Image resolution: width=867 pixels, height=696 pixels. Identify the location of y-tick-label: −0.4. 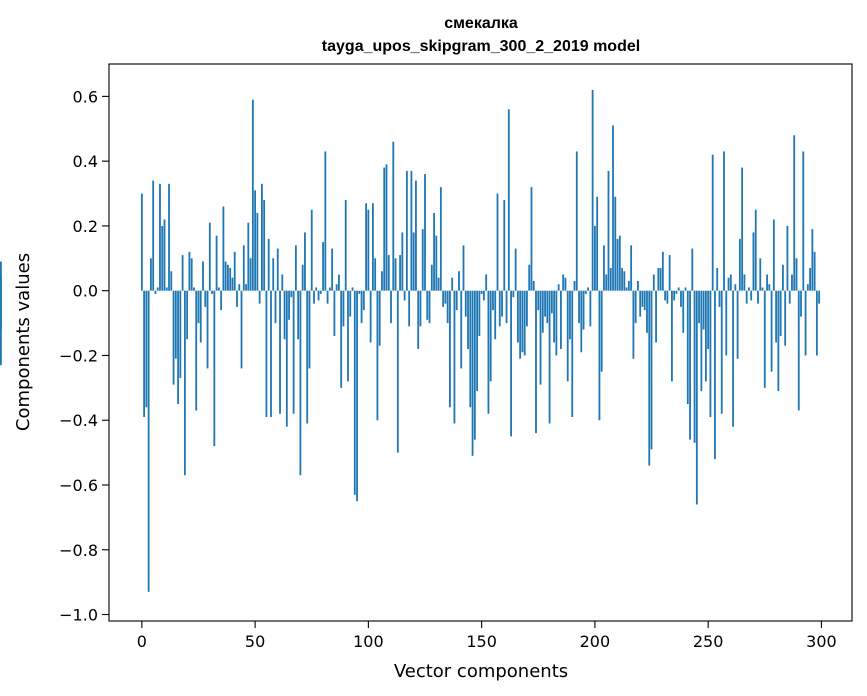
(78, 420).